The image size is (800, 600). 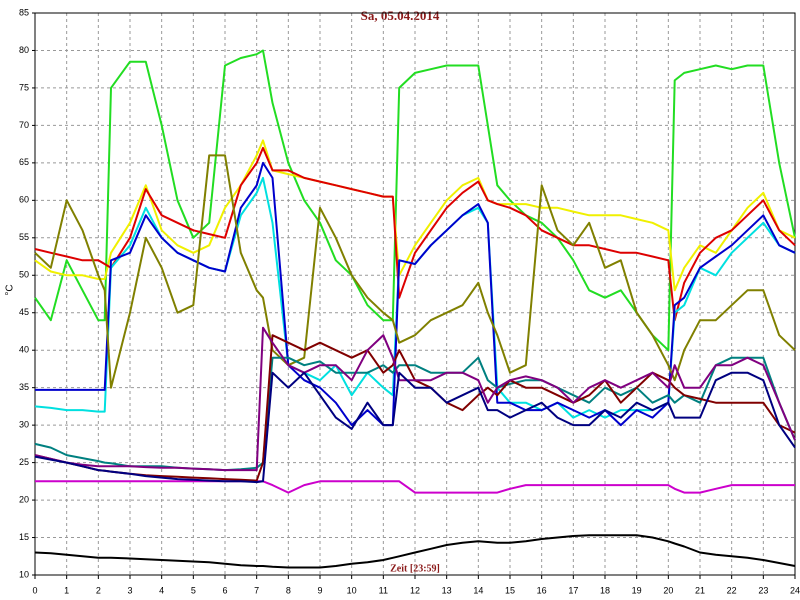 What do you see at coordinates (256, 590) in the screenshot?
I see `x-tick-label: 7` at bounding box center [256, 590].